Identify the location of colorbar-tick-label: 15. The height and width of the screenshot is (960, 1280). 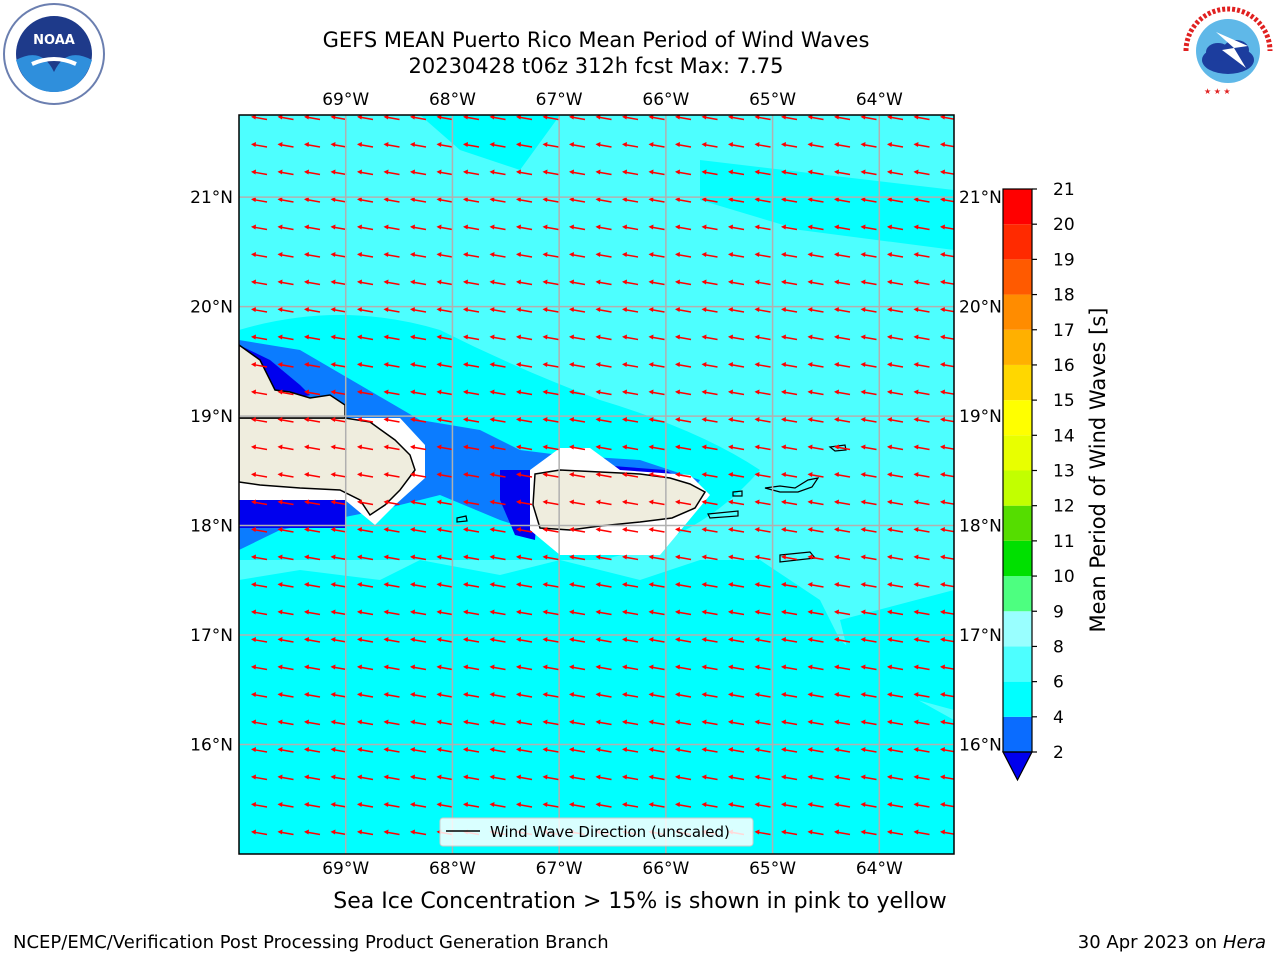
(1064, 401).